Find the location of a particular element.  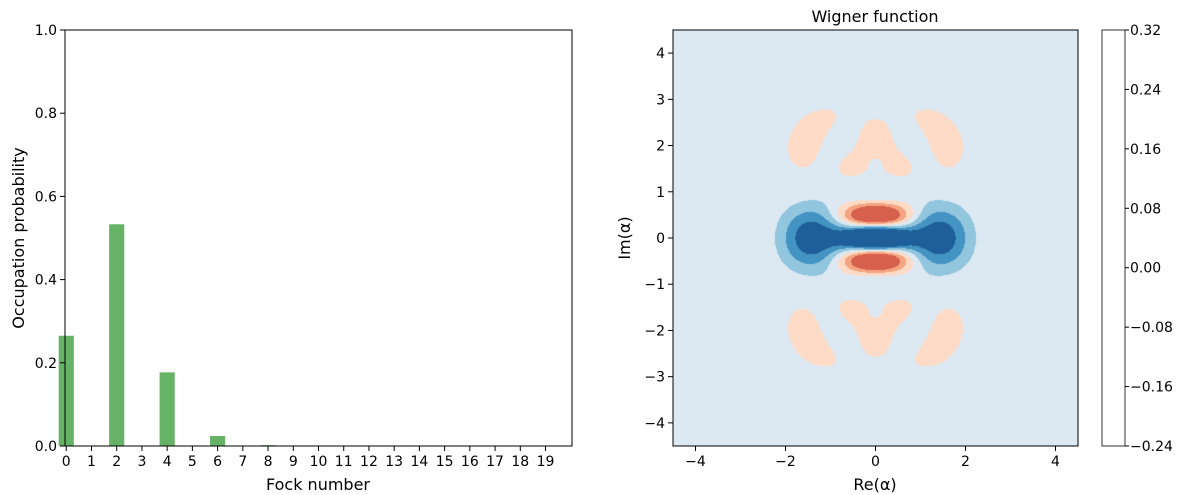

bar-x-tick-label: 13 is located at coordinates (394, 462).